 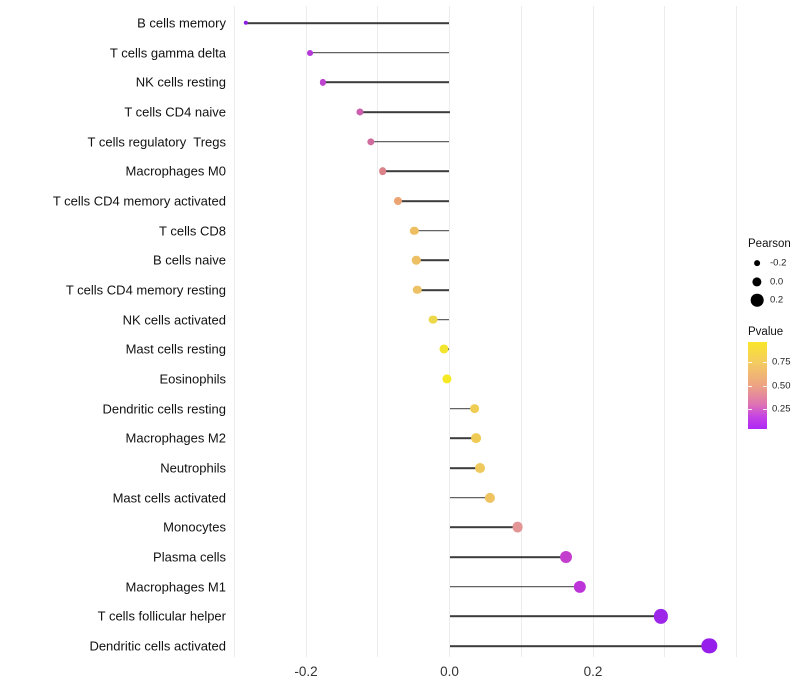 What do you see at coordinates (193, 468) in the screenshot?
I see `y-axis-label: Neutrophils` at bounding box center [193, 468].